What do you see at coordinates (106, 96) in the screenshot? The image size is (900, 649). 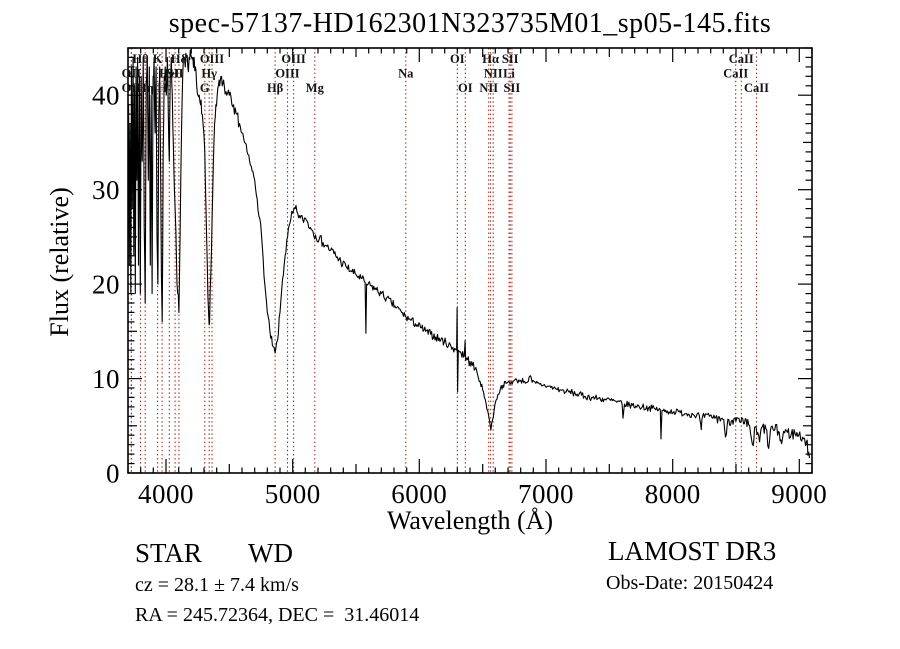 I see `y-tick-label: 40` at bounding box center [106, 96].